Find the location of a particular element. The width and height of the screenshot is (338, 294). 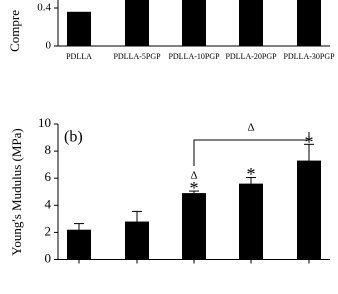

panel-label: (b) is located at coordinates (73, 137).